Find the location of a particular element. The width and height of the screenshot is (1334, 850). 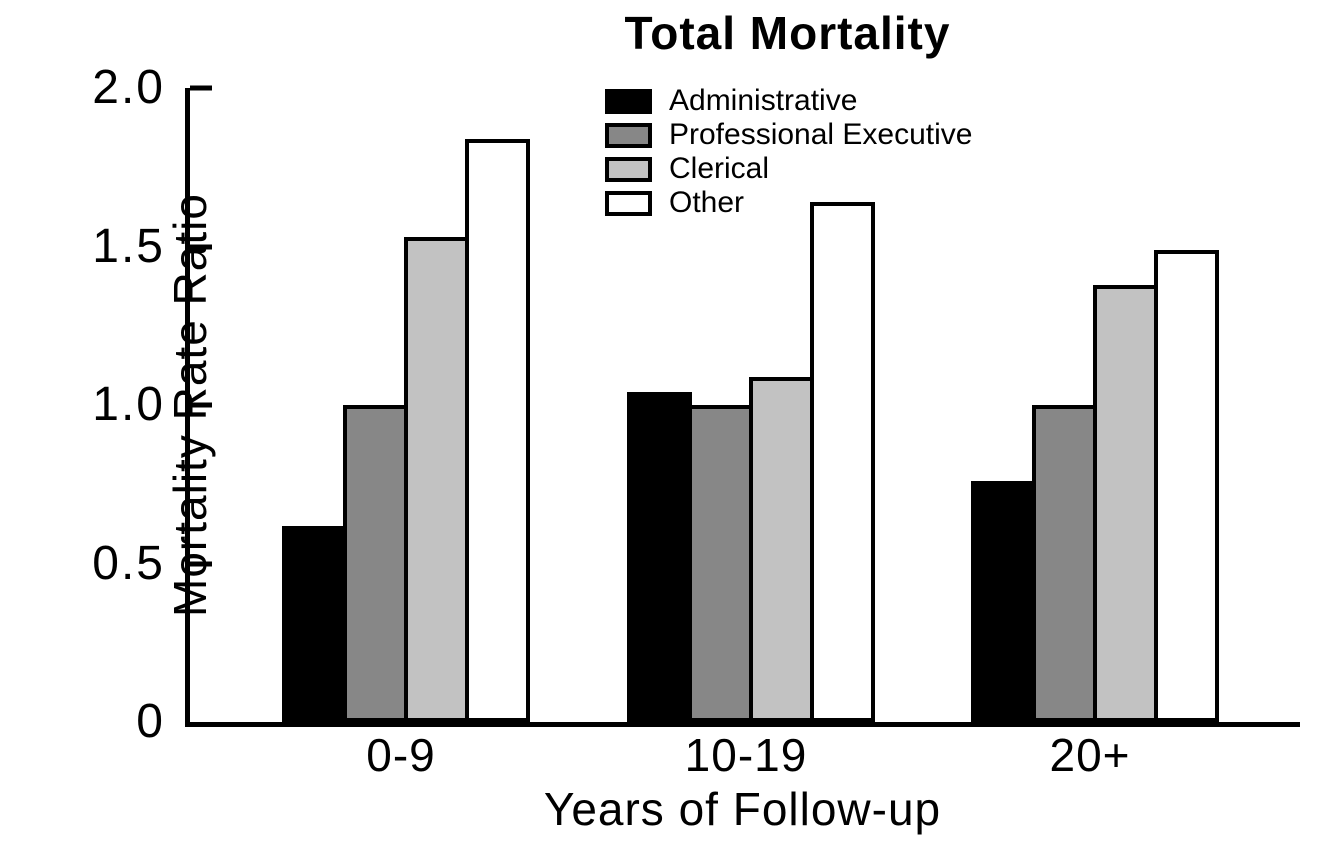

x-tick-label-10-19: 10-19 is located at coordinates (746, 755).